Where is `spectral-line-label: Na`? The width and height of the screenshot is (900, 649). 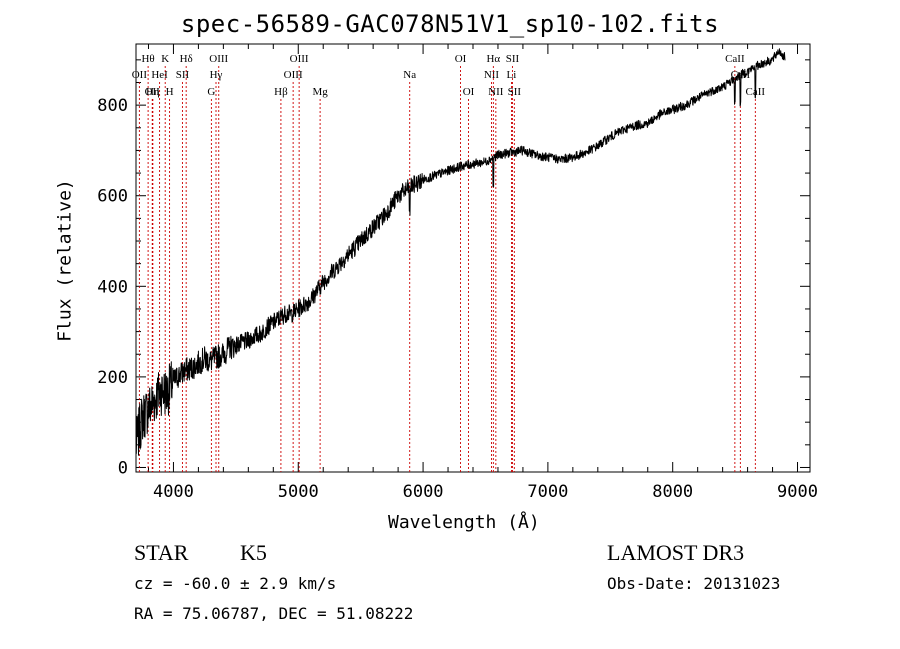
spectral-line-label: Na is located at coordinates (409, 75).